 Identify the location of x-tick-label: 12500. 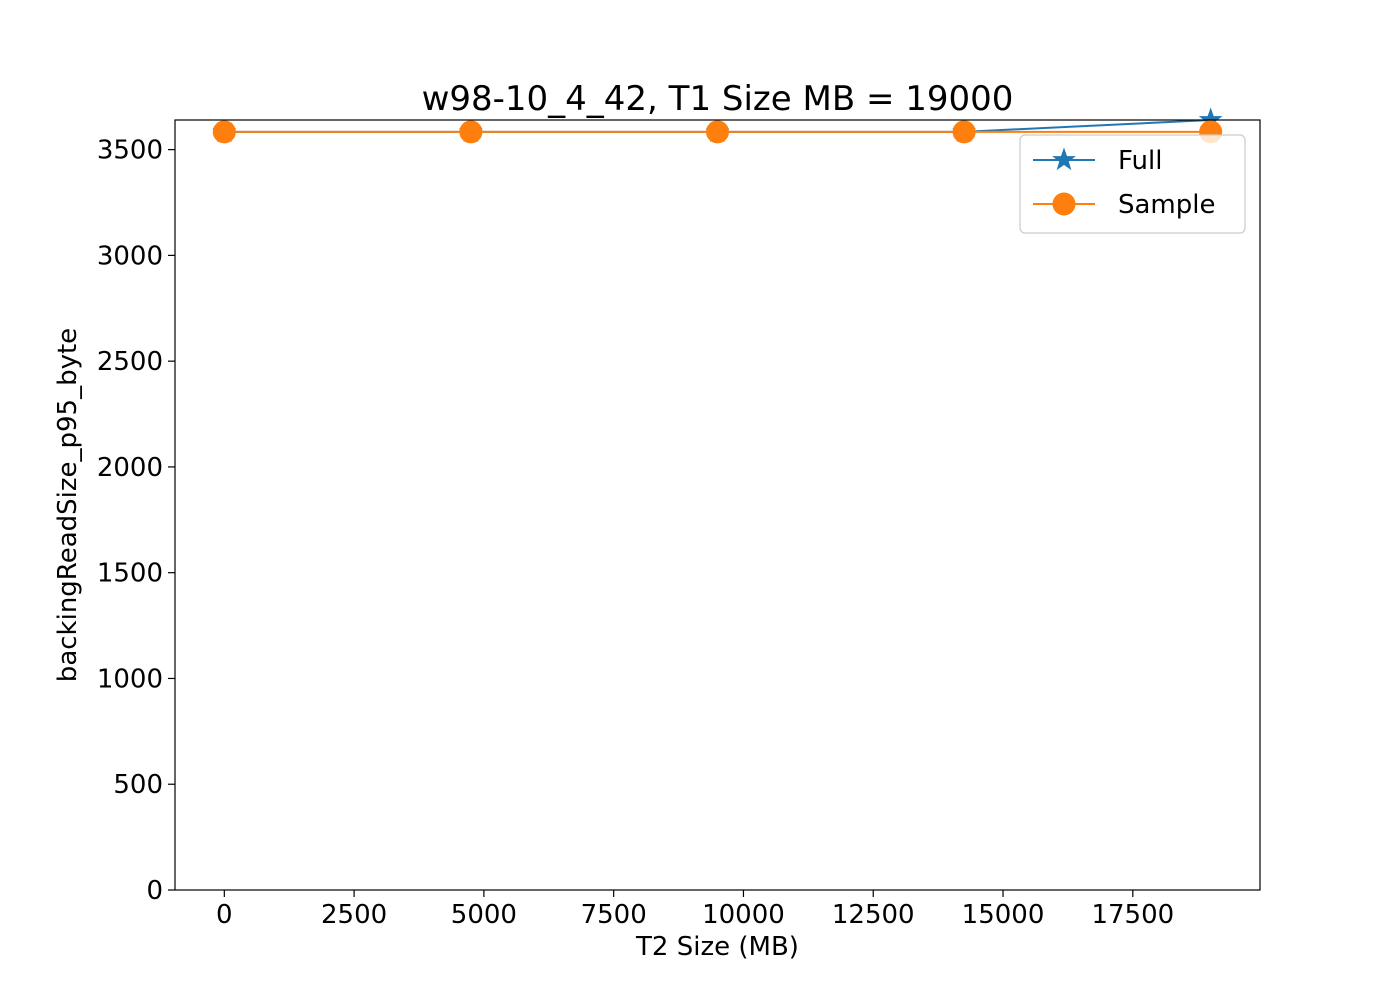
(873, 915).